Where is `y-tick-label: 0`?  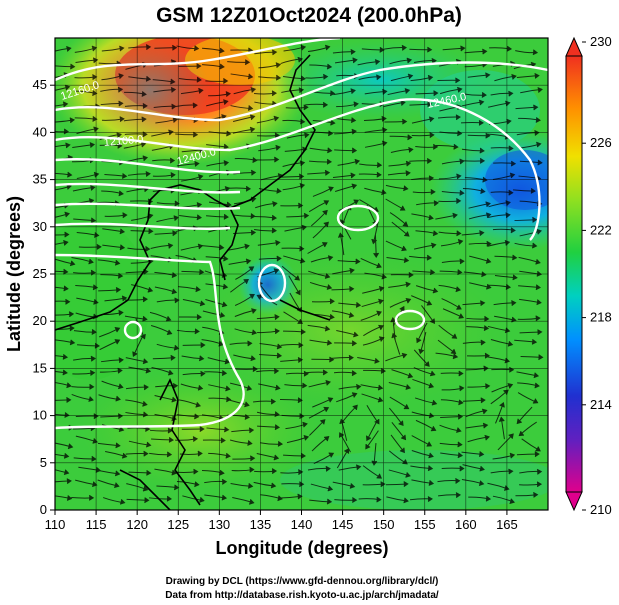
y-tick-label: 0 is located at coordinates (43, 509).